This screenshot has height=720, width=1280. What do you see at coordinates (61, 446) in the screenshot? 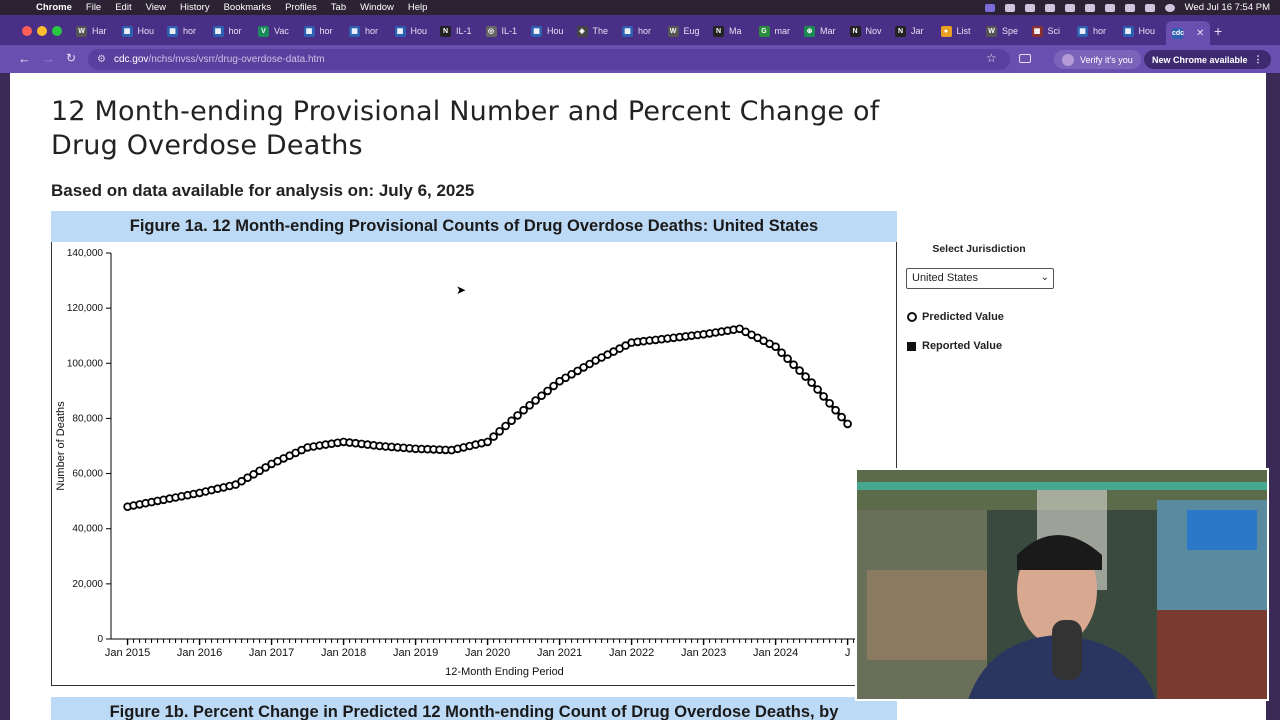
I see `y-axis-label: Number of Deaths` at bounding box center [61, 446].